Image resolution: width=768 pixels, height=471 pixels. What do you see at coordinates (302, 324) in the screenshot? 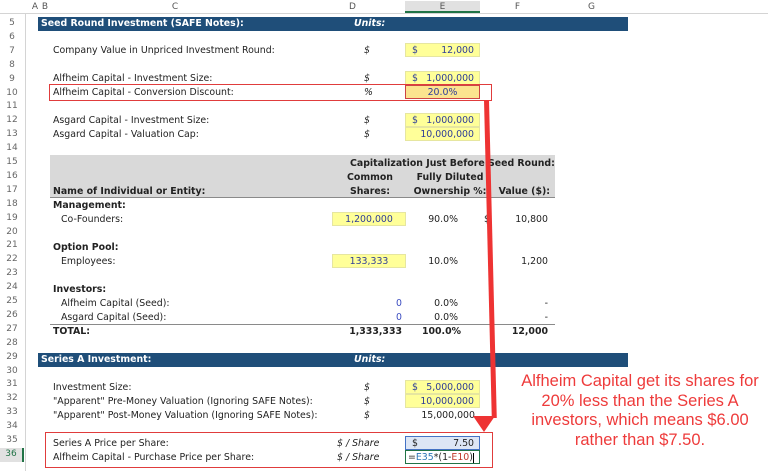
I see `total-divider` at bounding box center [302, 324].